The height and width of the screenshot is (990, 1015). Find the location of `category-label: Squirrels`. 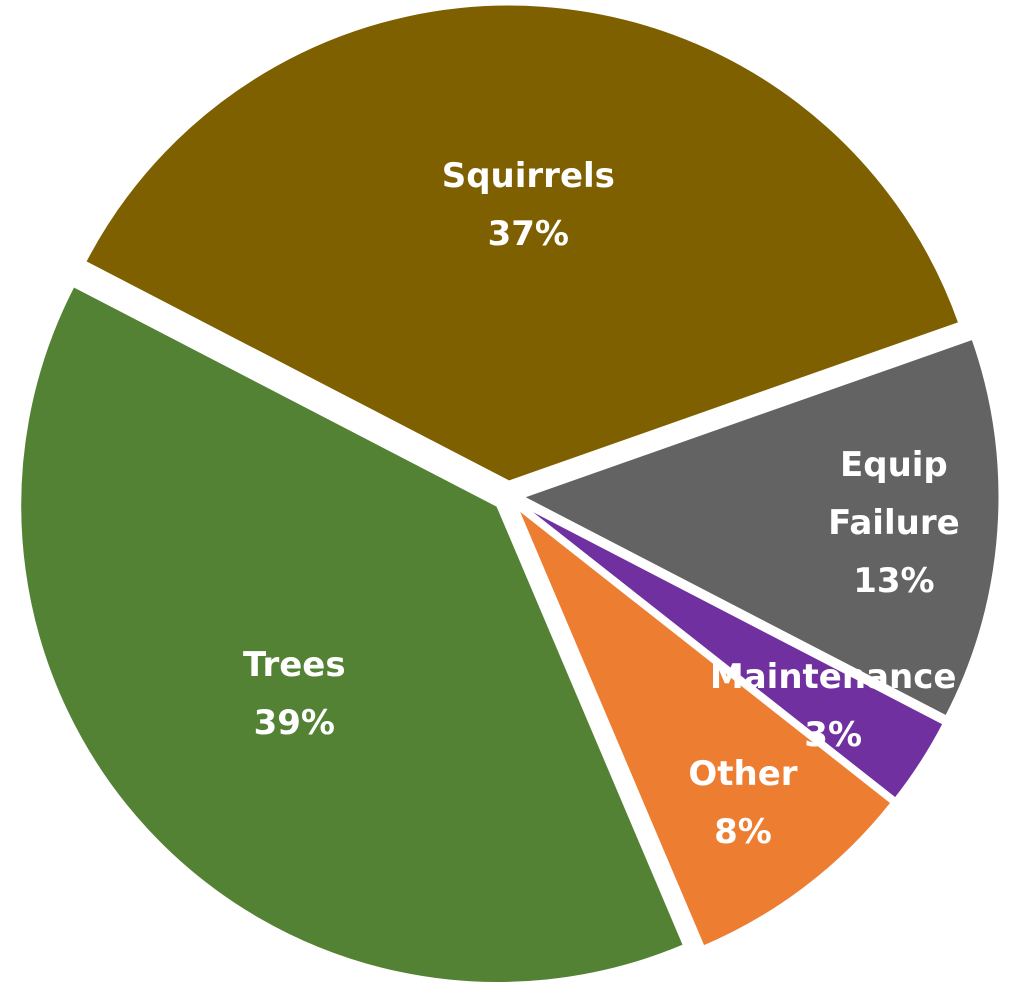

category-label: Squirrels is located at coordinates (528, 176).